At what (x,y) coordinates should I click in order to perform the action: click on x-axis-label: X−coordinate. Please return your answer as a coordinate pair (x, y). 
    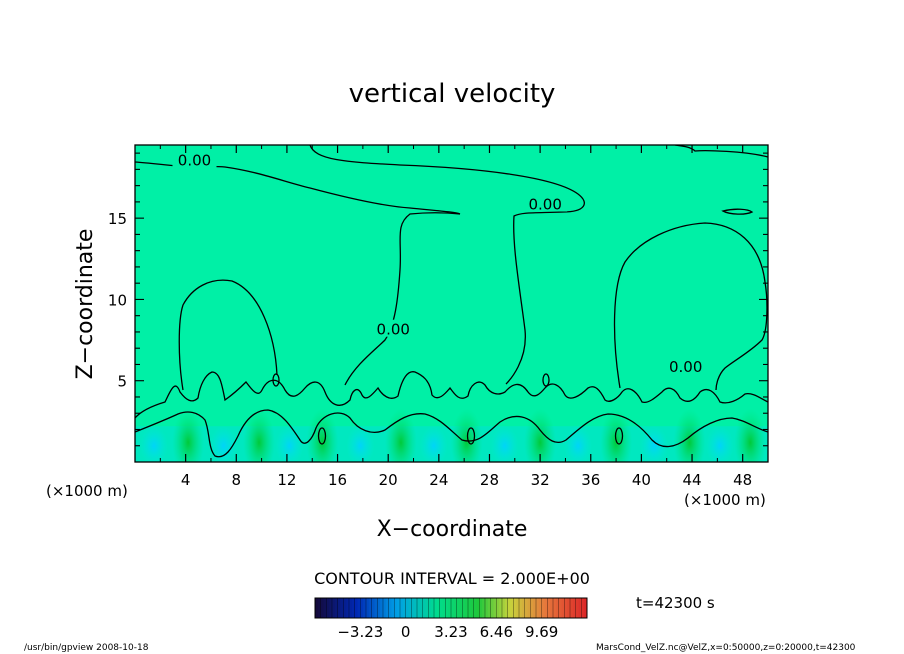
    Looking at the image, I should click on (452, 529).